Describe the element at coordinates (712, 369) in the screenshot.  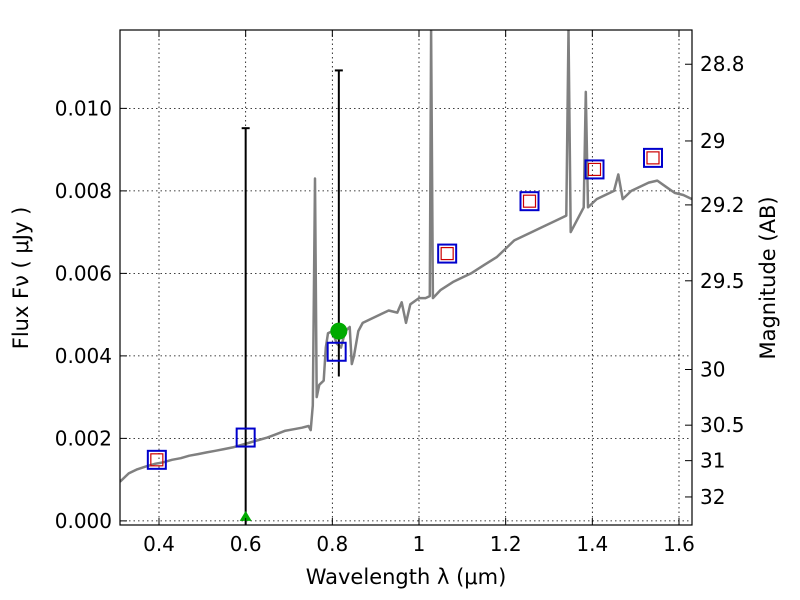
I see `y2-tick-label: 30` at that location.